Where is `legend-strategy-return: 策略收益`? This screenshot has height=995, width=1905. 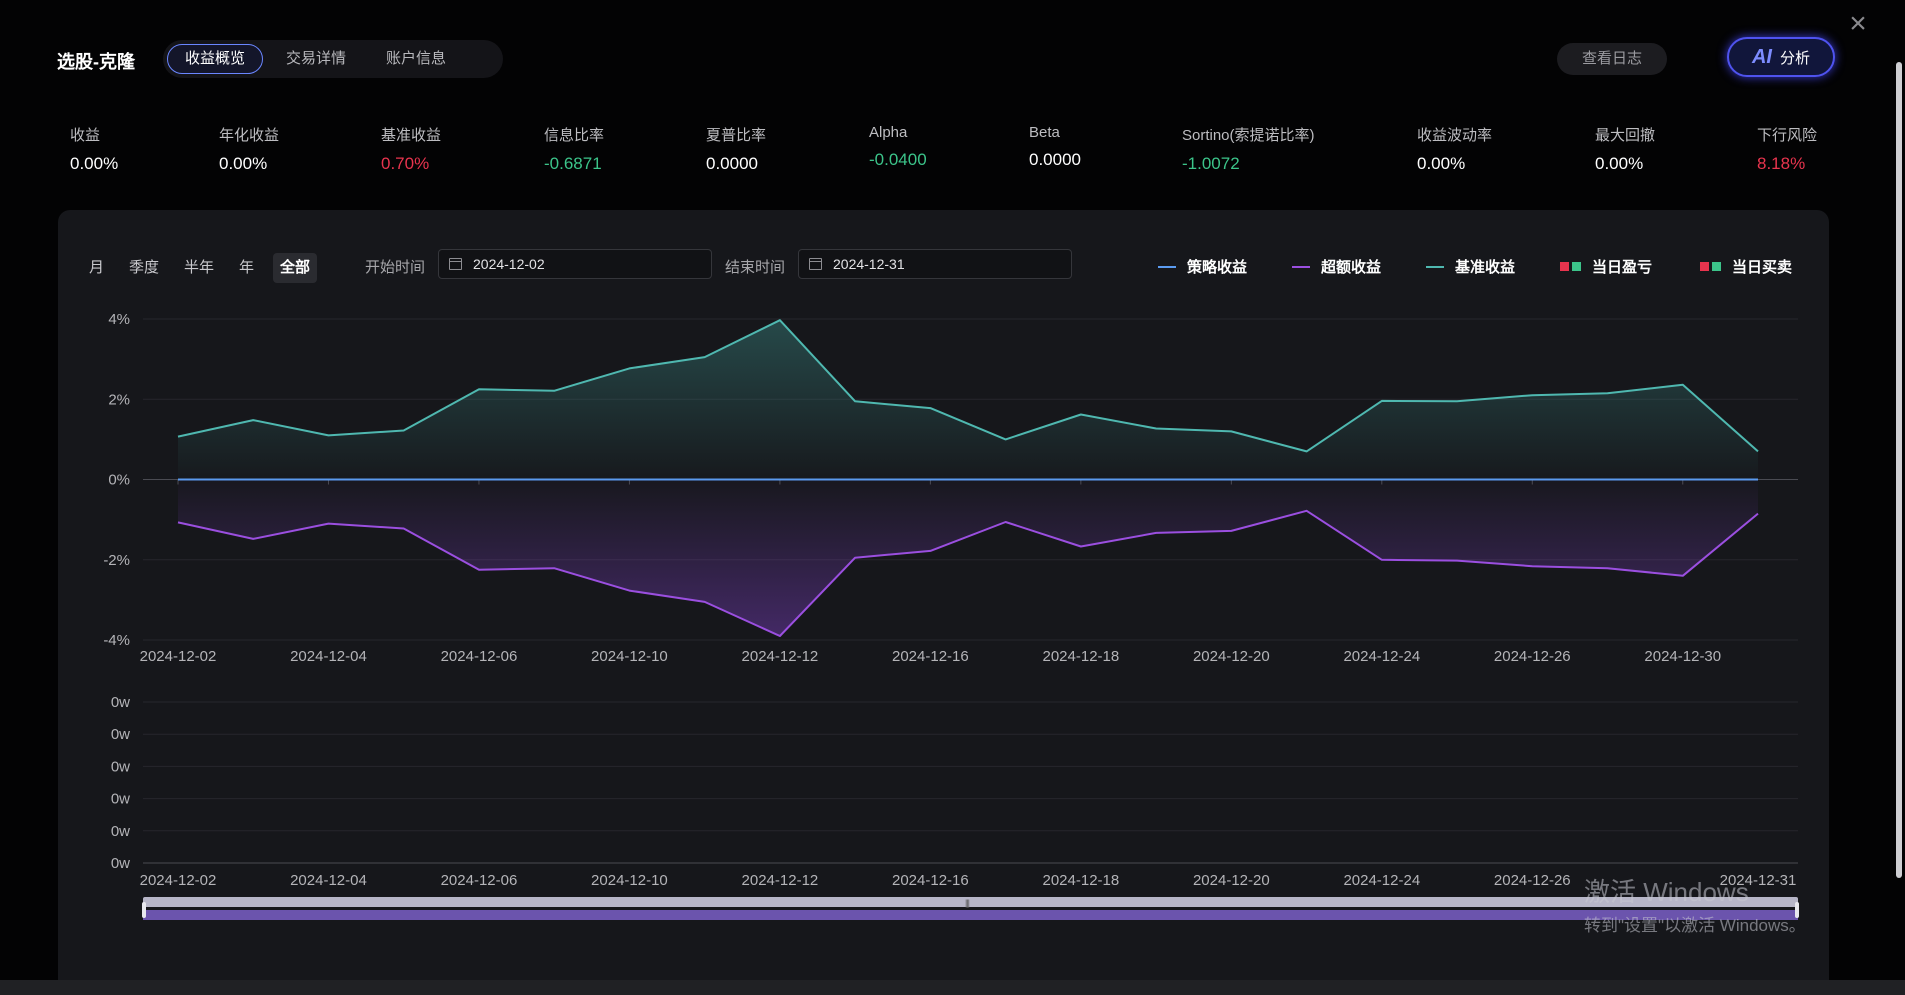
legend-strategy-return: 策略收益 is located at coordinates (1202, 266).